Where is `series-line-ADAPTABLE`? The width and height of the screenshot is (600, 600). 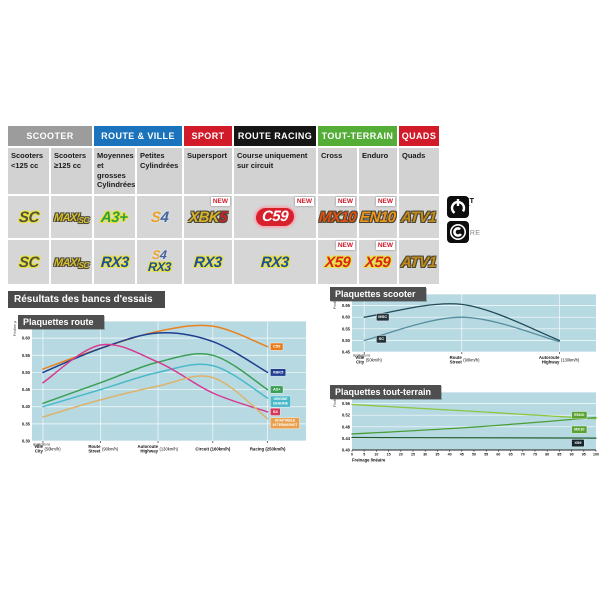 series-line-ADAPTABLE is located at coordinates (155, 397).